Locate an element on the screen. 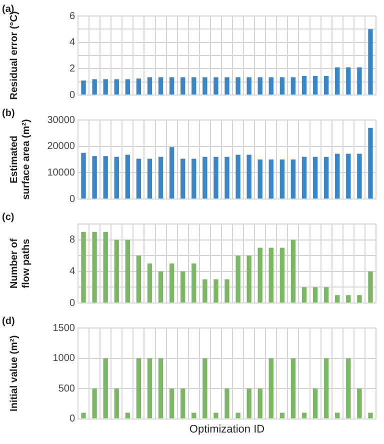 Image resolution: width=384 pixels, height=444 pixels. chart-title: (b) is located at coordinates (8, 113).